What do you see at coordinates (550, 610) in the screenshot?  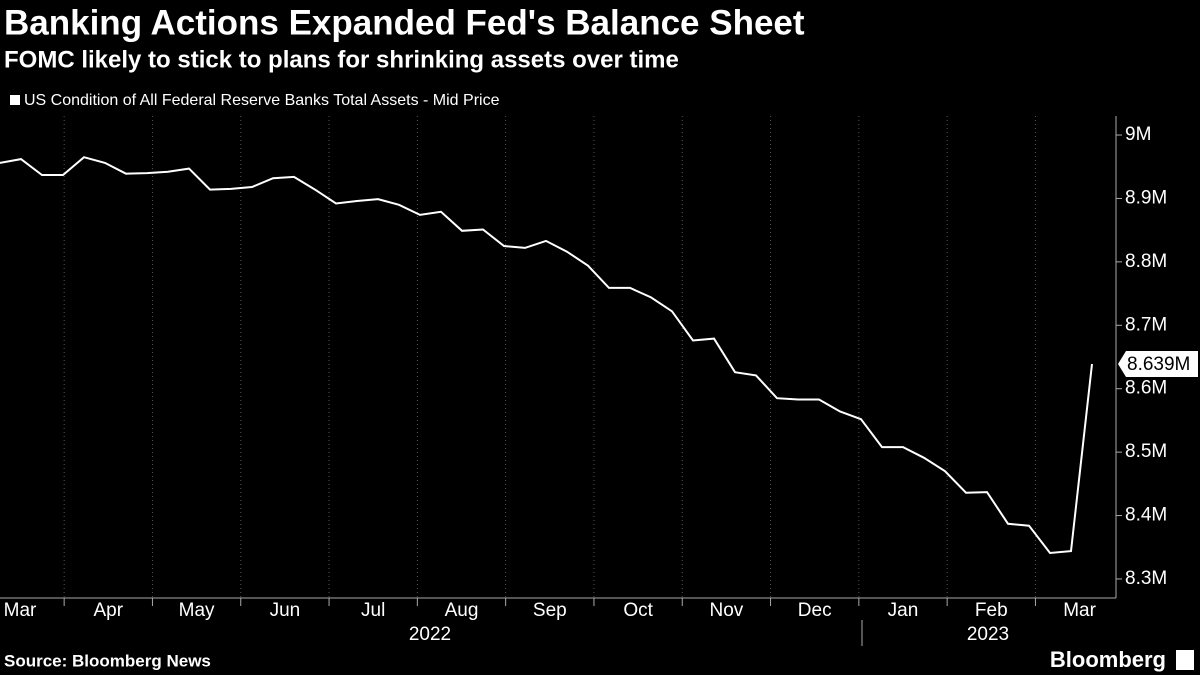 I see `x-tick-label: Sep` at bounding box center [550, 610].